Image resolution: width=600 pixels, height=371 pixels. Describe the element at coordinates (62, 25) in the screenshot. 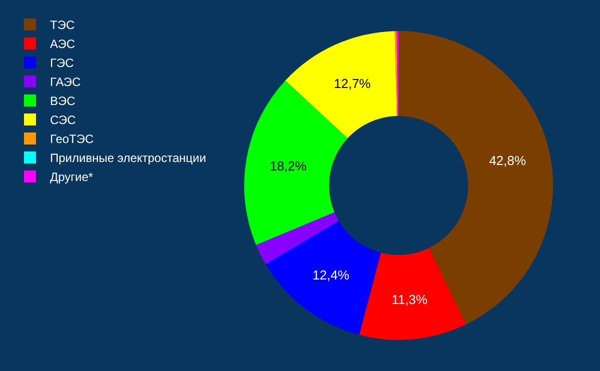

I see `legend-label: ТЭС` at that location.